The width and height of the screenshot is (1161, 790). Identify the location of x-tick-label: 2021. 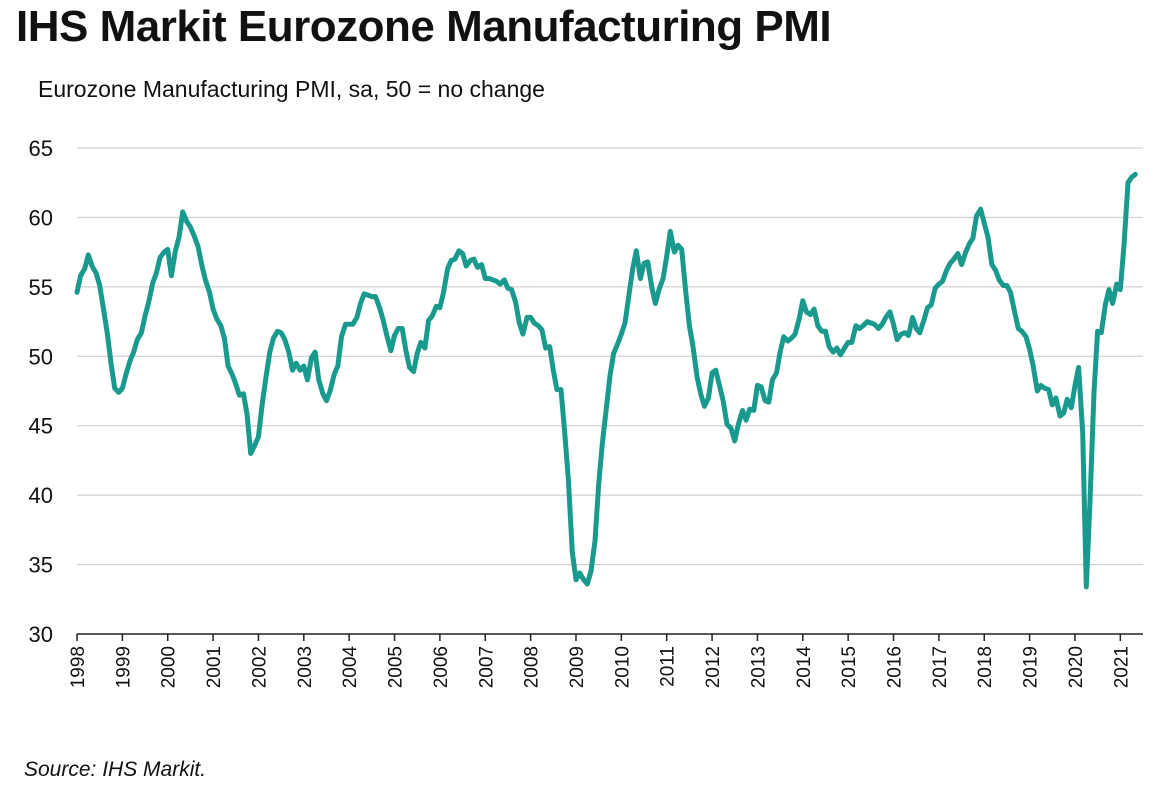
(1121, 667).